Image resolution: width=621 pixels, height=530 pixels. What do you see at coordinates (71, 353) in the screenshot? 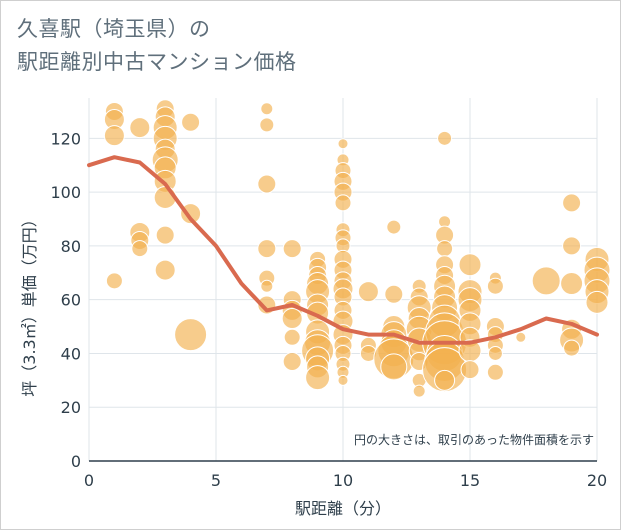
I see `y-tick-label: 40` at bounding box center [71, 353].